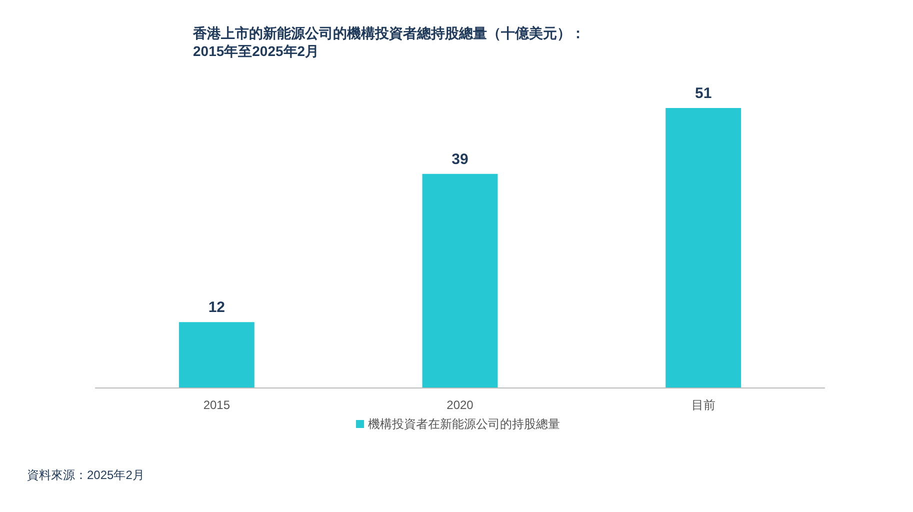 This screenshot has width=913, height=512. I want to click on data-label: 39, so click(460, 159).